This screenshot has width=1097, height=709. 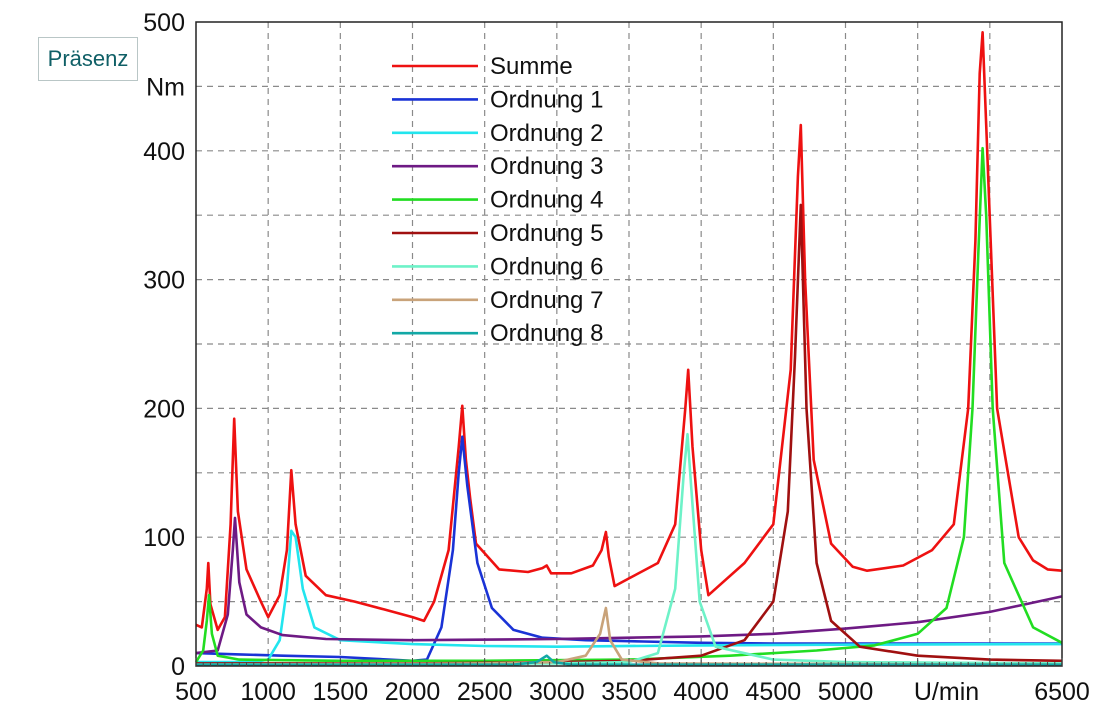 What do you see at coordinates (1062, 692) in the screenshot?
I see `x-tick-label: 6500` at bounding box center [1062, 692].